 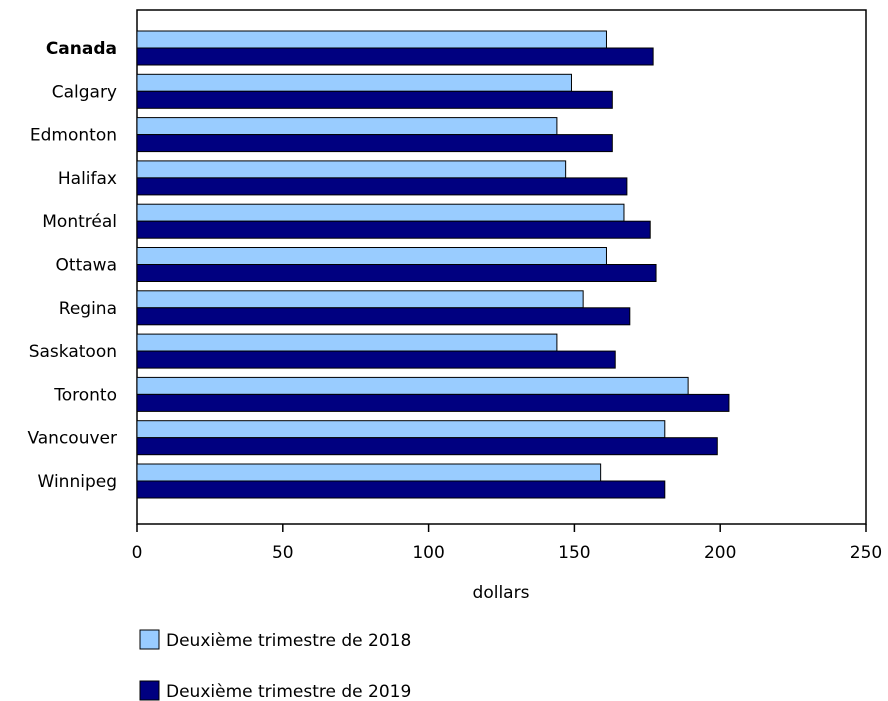 What do you see at coordinates (288, 691) in the screenshot?
I see `legend-label-series-2: Deuxième trimestre de 2019` at bounding box center [288, 691].